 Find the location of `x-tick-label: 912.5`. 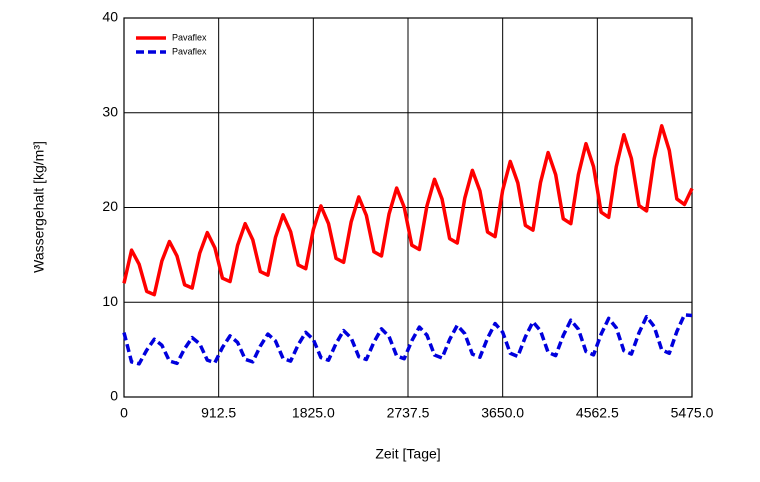

x-tick-label: 912.5 is located at coordinates (218, 413).